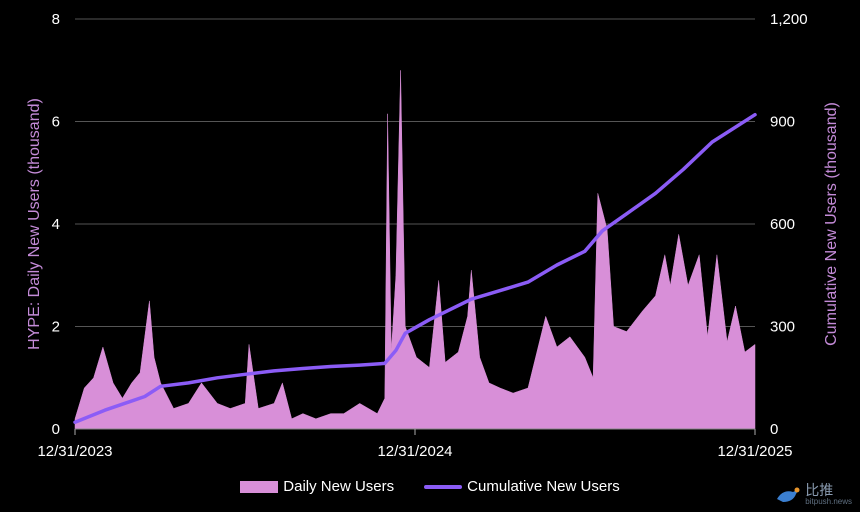 This screenshot has width=860, height=512. I want to click on right-axis-ticks: 0 300 600 900 1,200, so click(789, 224).